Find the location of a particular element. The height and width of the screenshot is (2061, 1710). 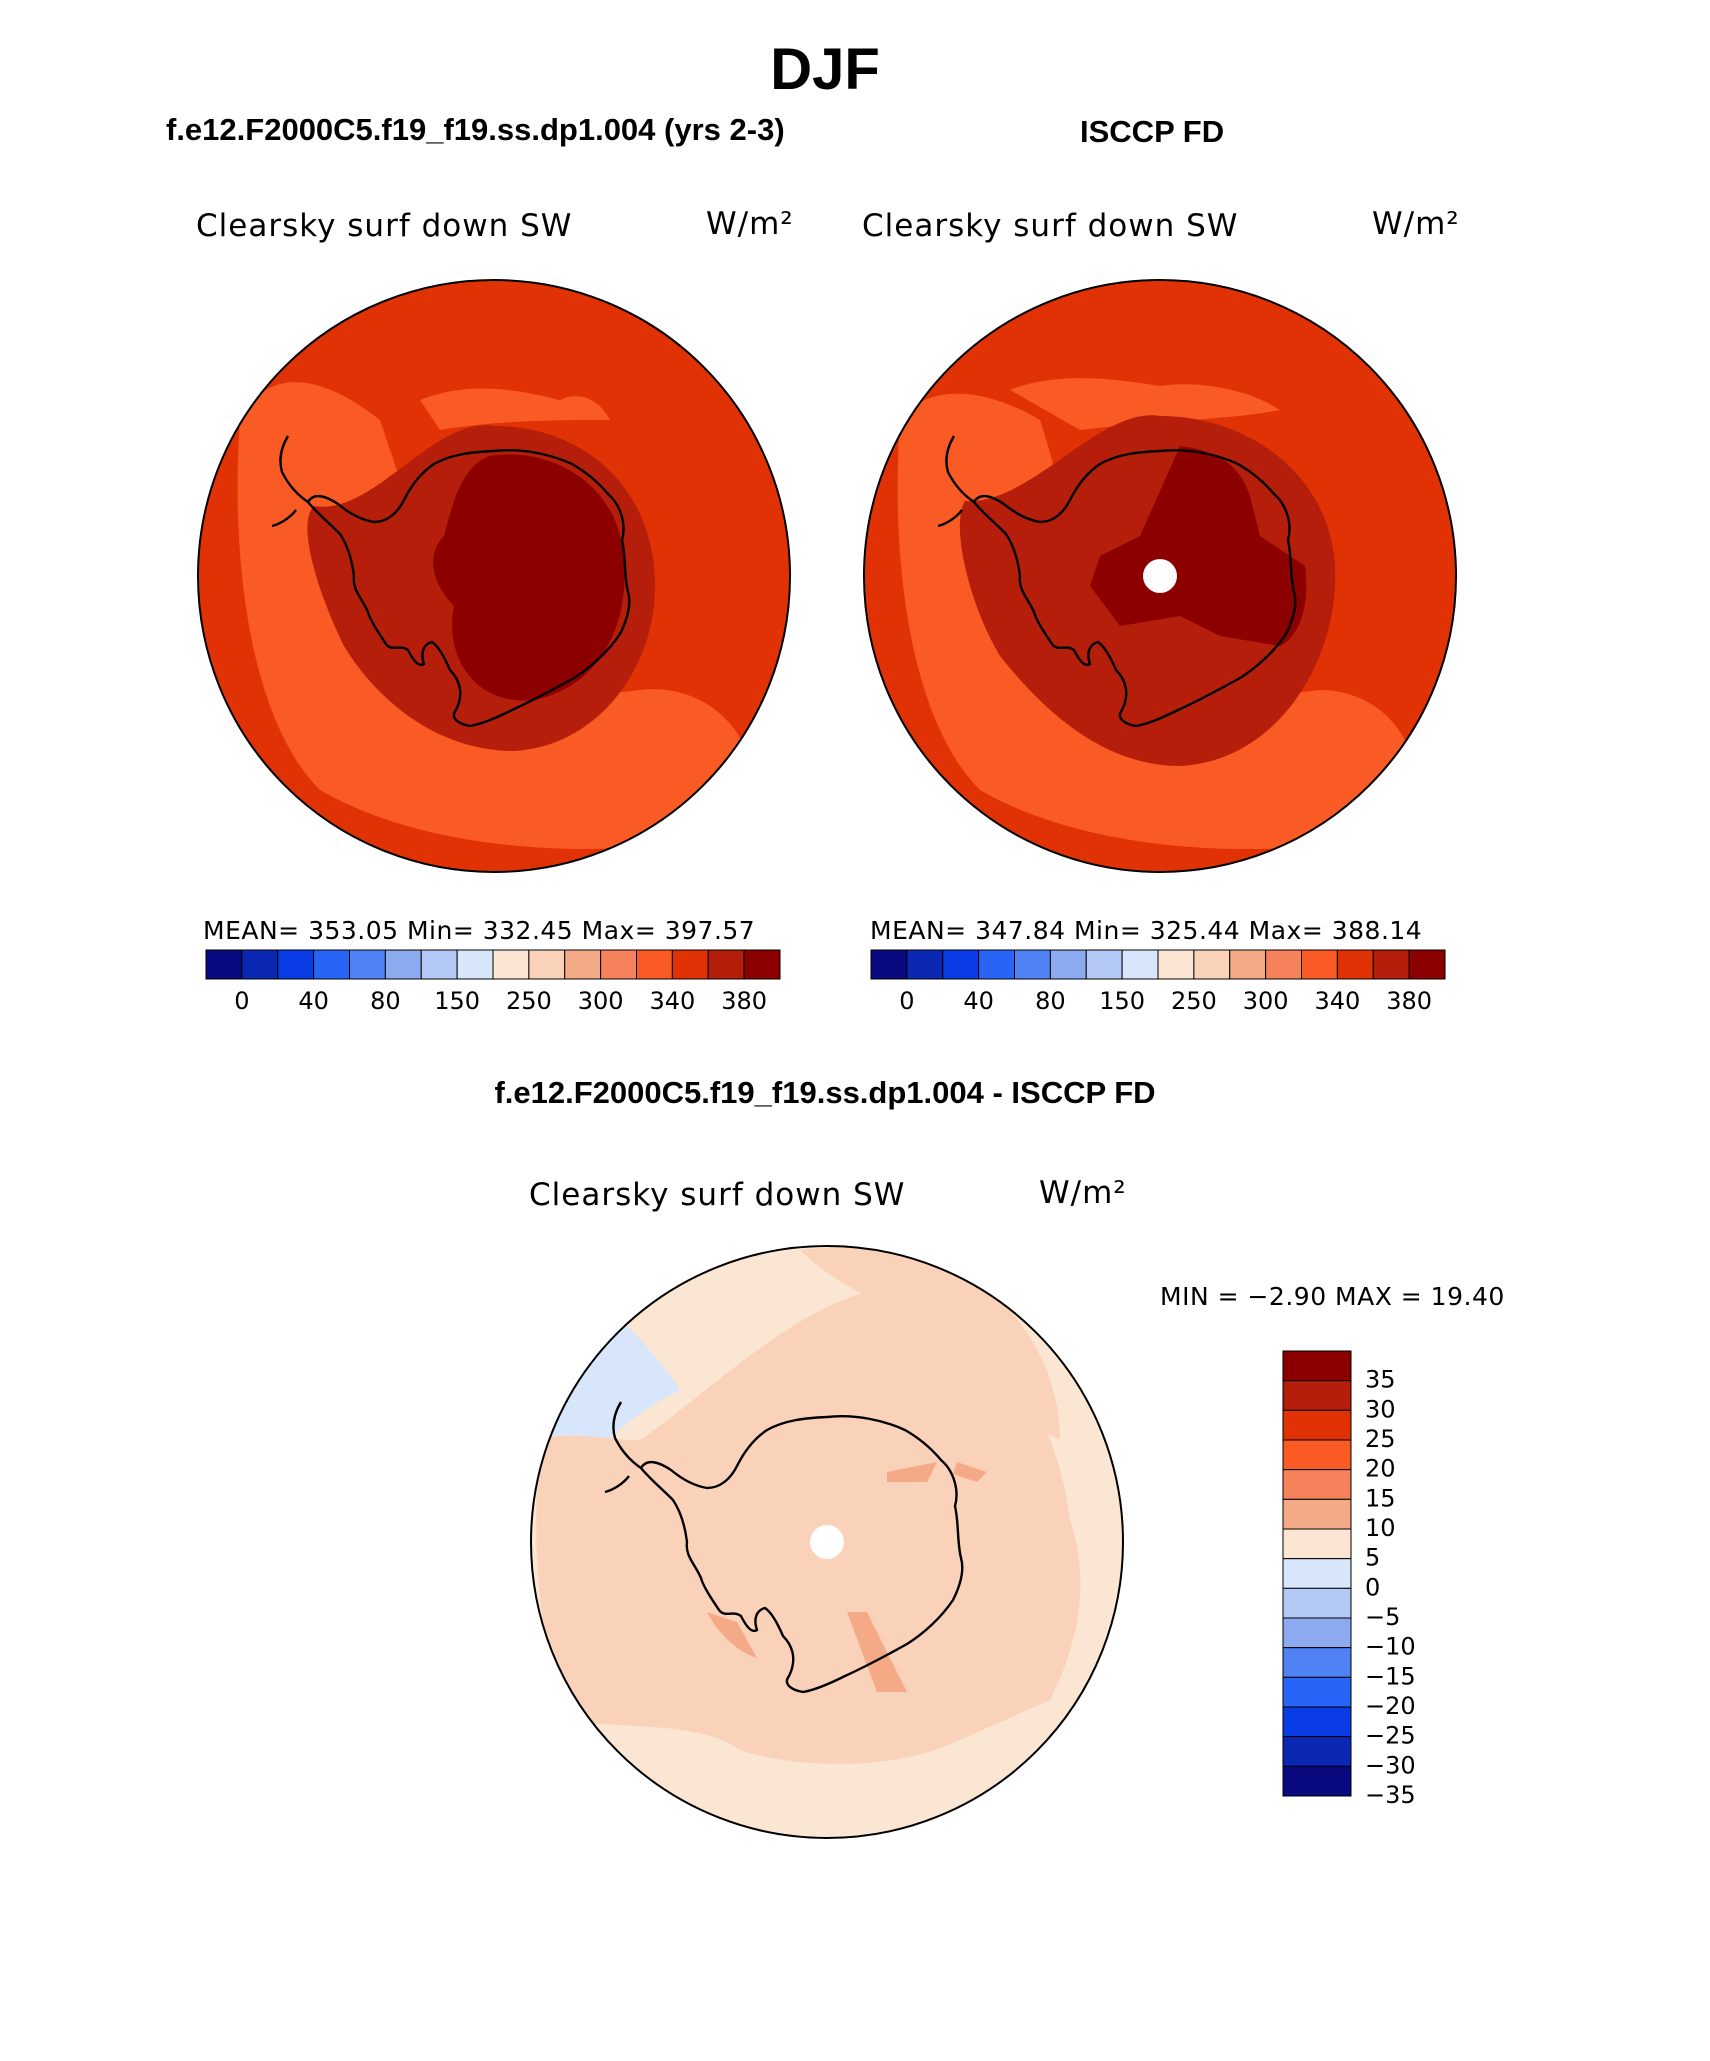

right-colorbar-tick-label: 250 is located at coordinates (1194, 1001).